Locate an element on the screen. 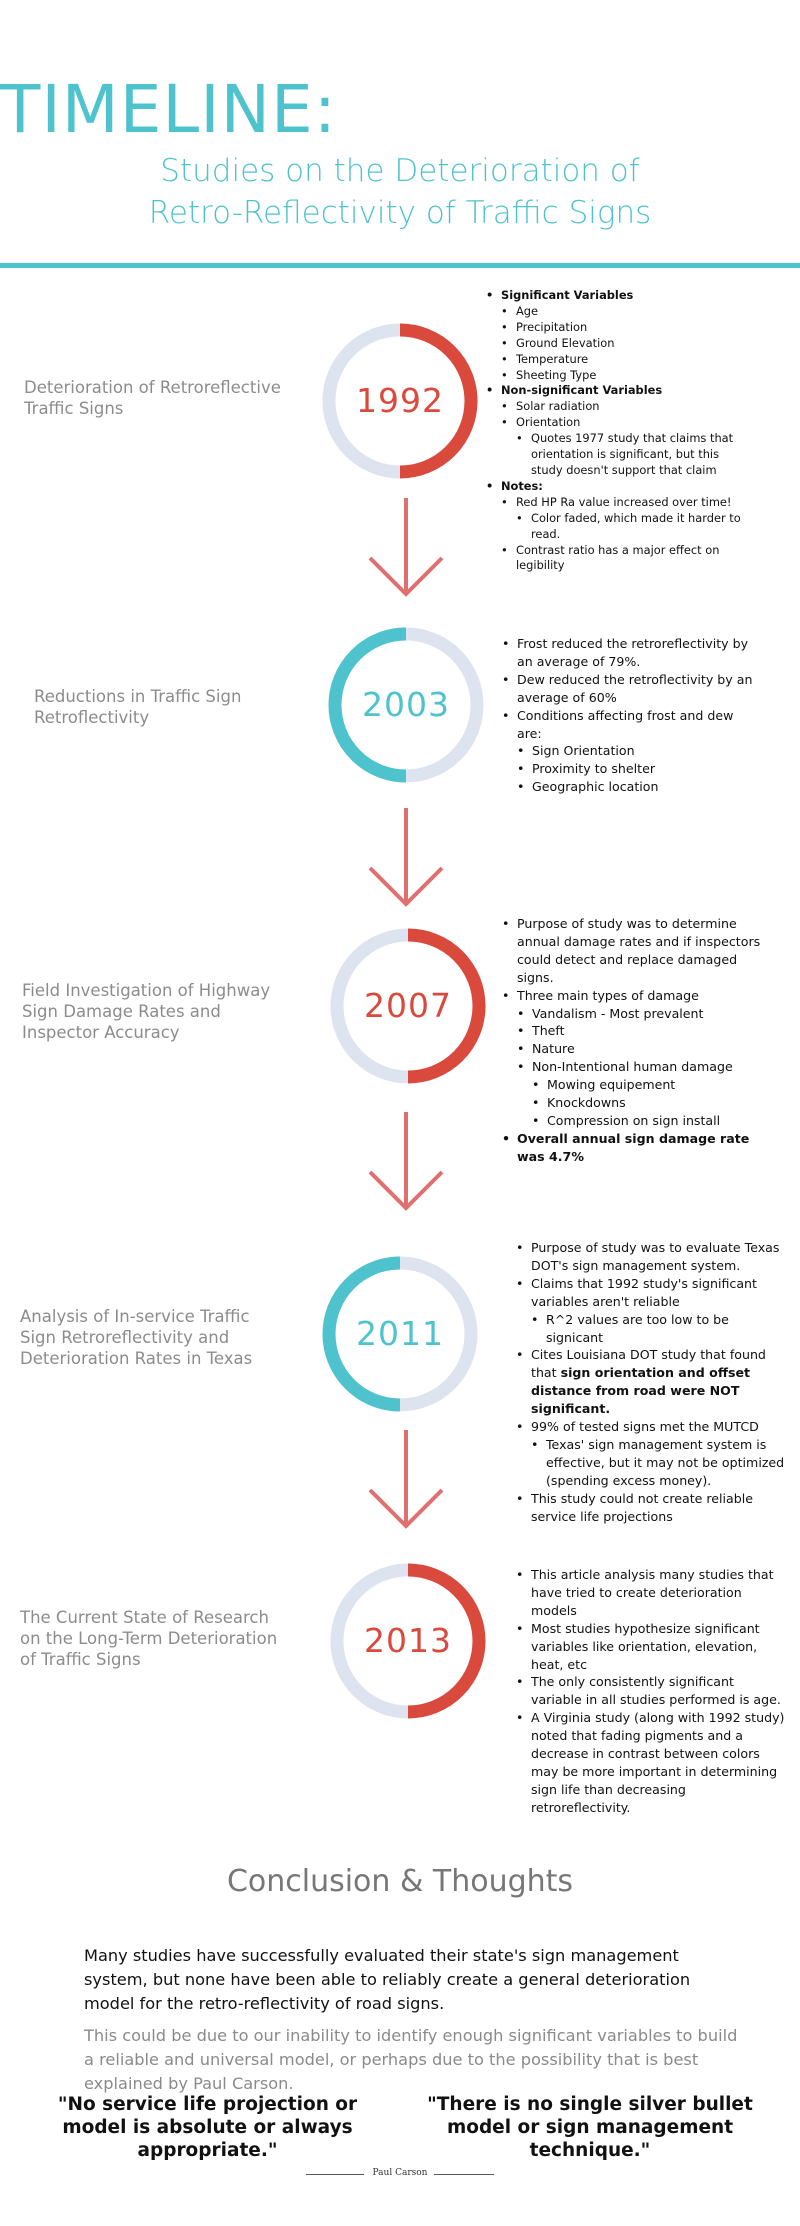 The width and height of the screenshot is (800, 2226). year-ring-2003: 2003 is located at coordinates (406, 705).